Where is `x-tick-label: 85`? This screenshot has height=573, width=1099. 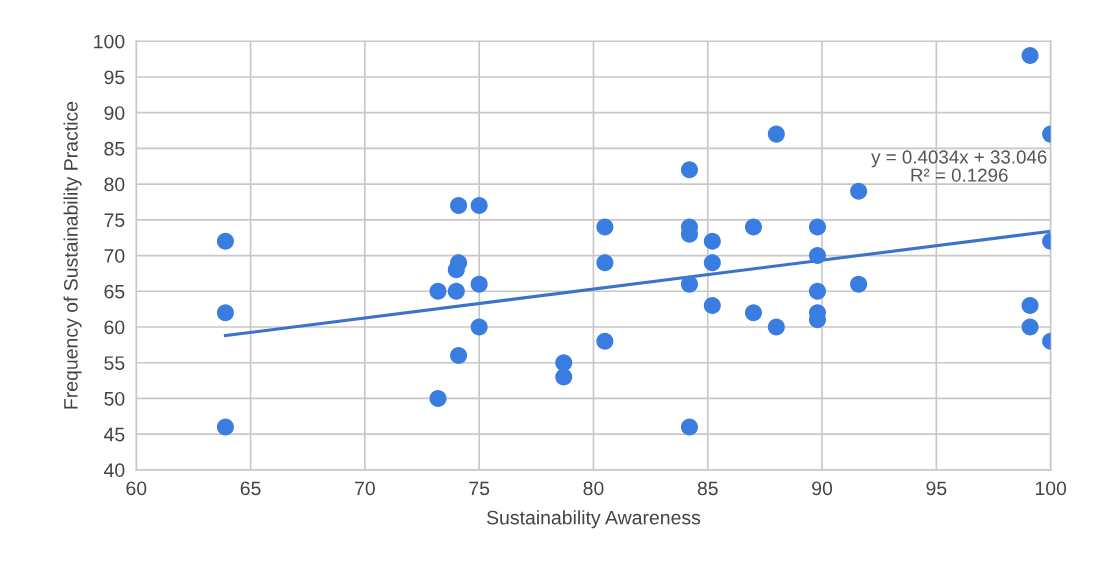 x-tick-label: 85 is located at coordinates (707, 488).